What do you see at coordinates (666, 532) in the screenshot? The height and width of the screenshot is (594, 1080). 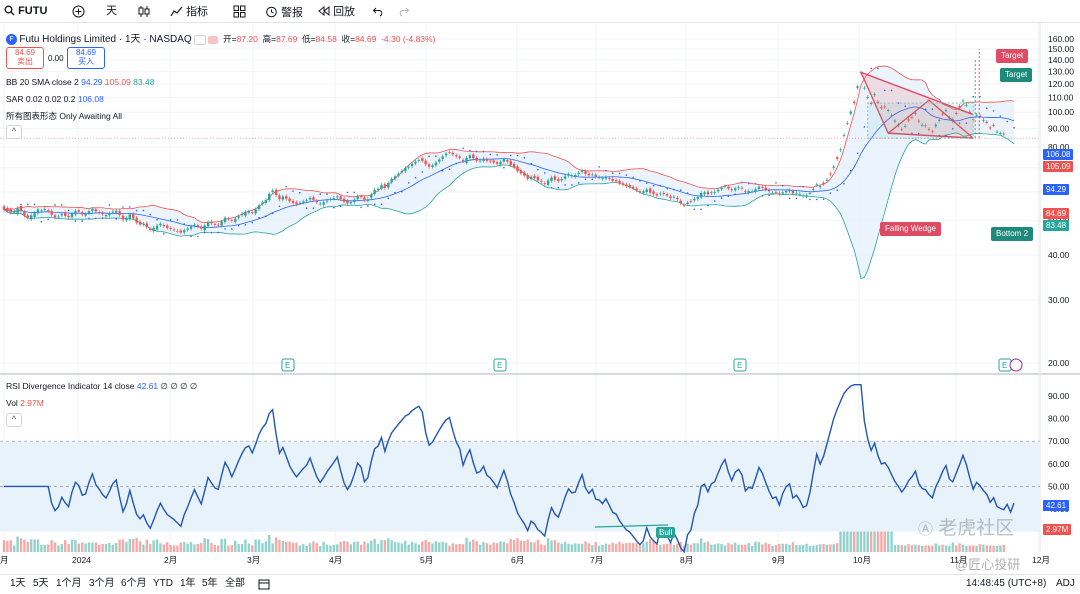 I see `bull-label: Bull` at bounding box center [666, 532].